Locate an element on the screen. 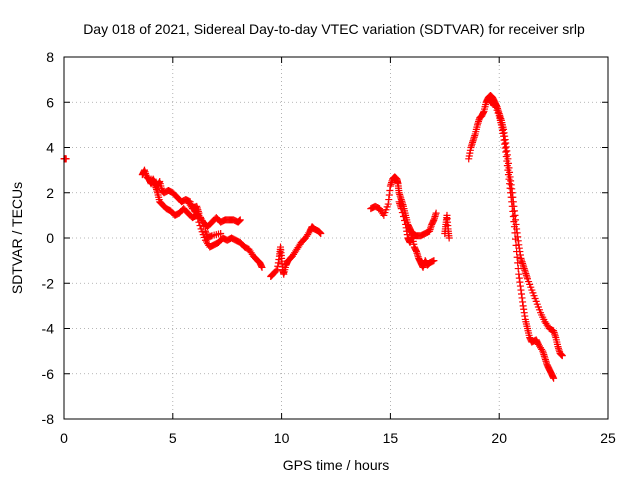 This screenshot has width=640, height=480. x-tick-label: 5 is located at coordinates (173, 438).